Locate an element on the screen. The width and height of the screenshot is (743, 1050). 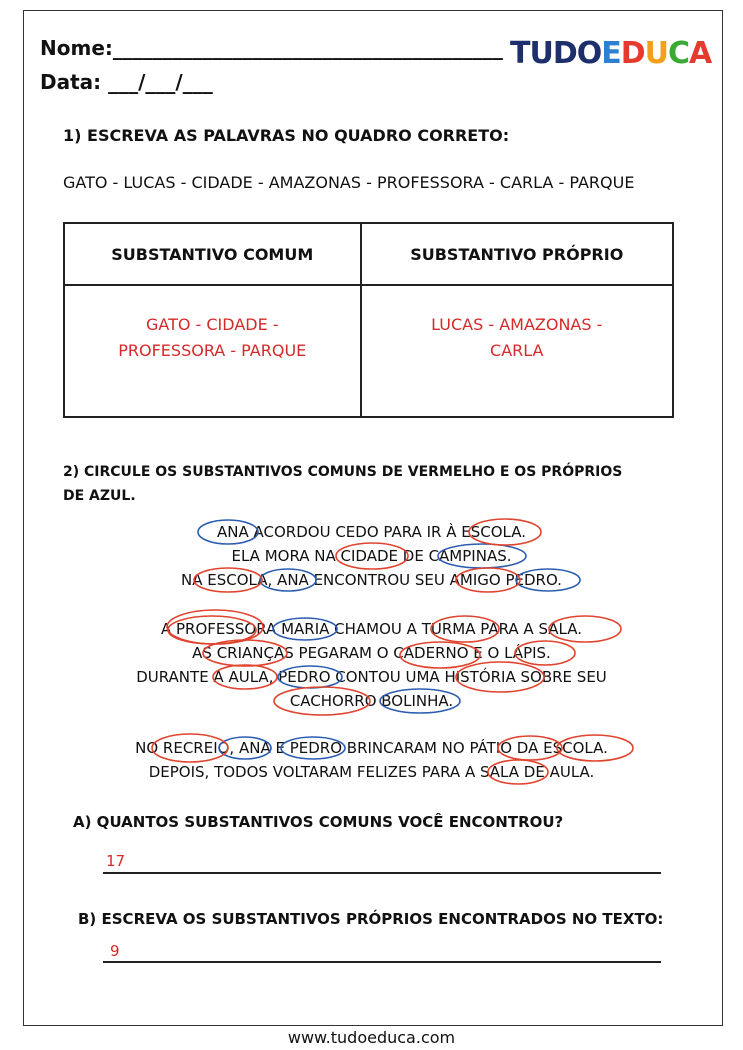
footer: www.tudoeduca.com is located at coordinates (371, 1037).